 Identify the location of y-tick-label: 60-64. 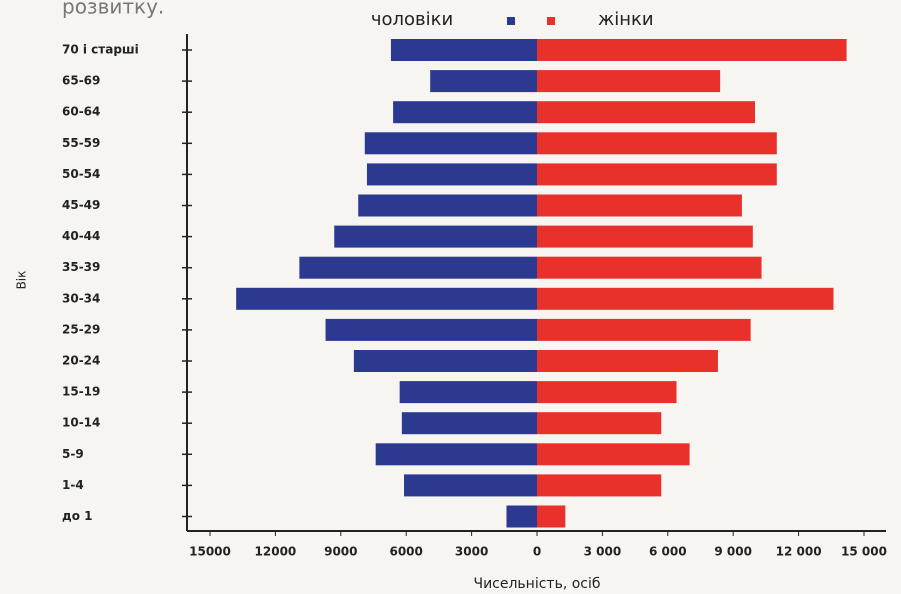
(81, 112).